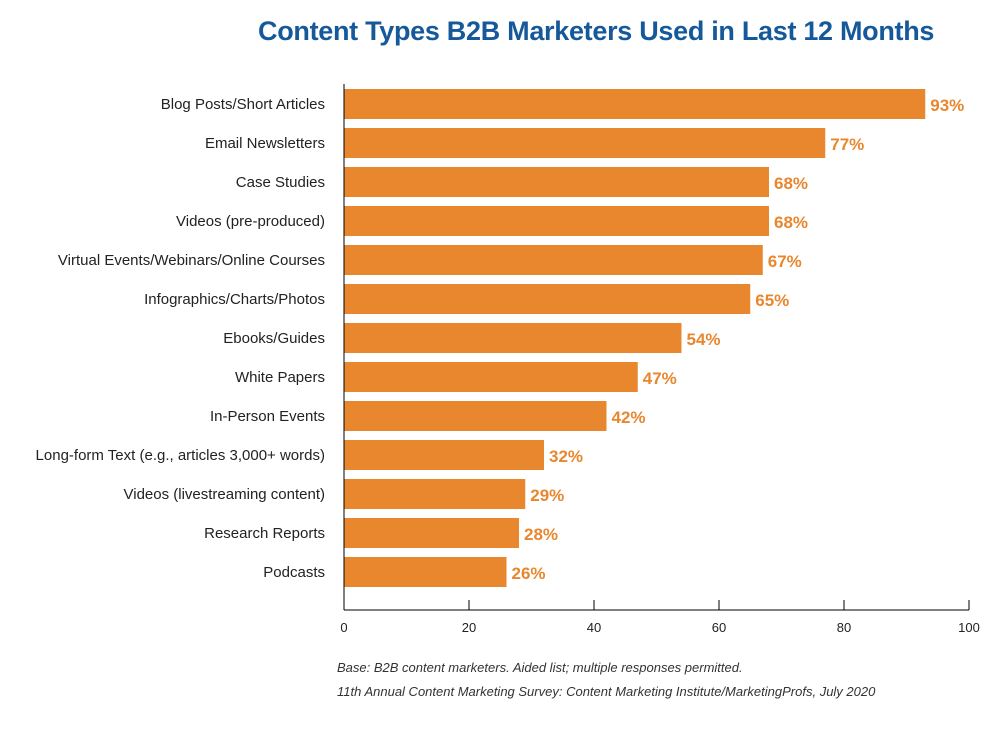 This screenshot has height=730, width=1006. Describe the element at coordinates (629, 417) in the screenshot. I see `data-label: 42%` at that location.